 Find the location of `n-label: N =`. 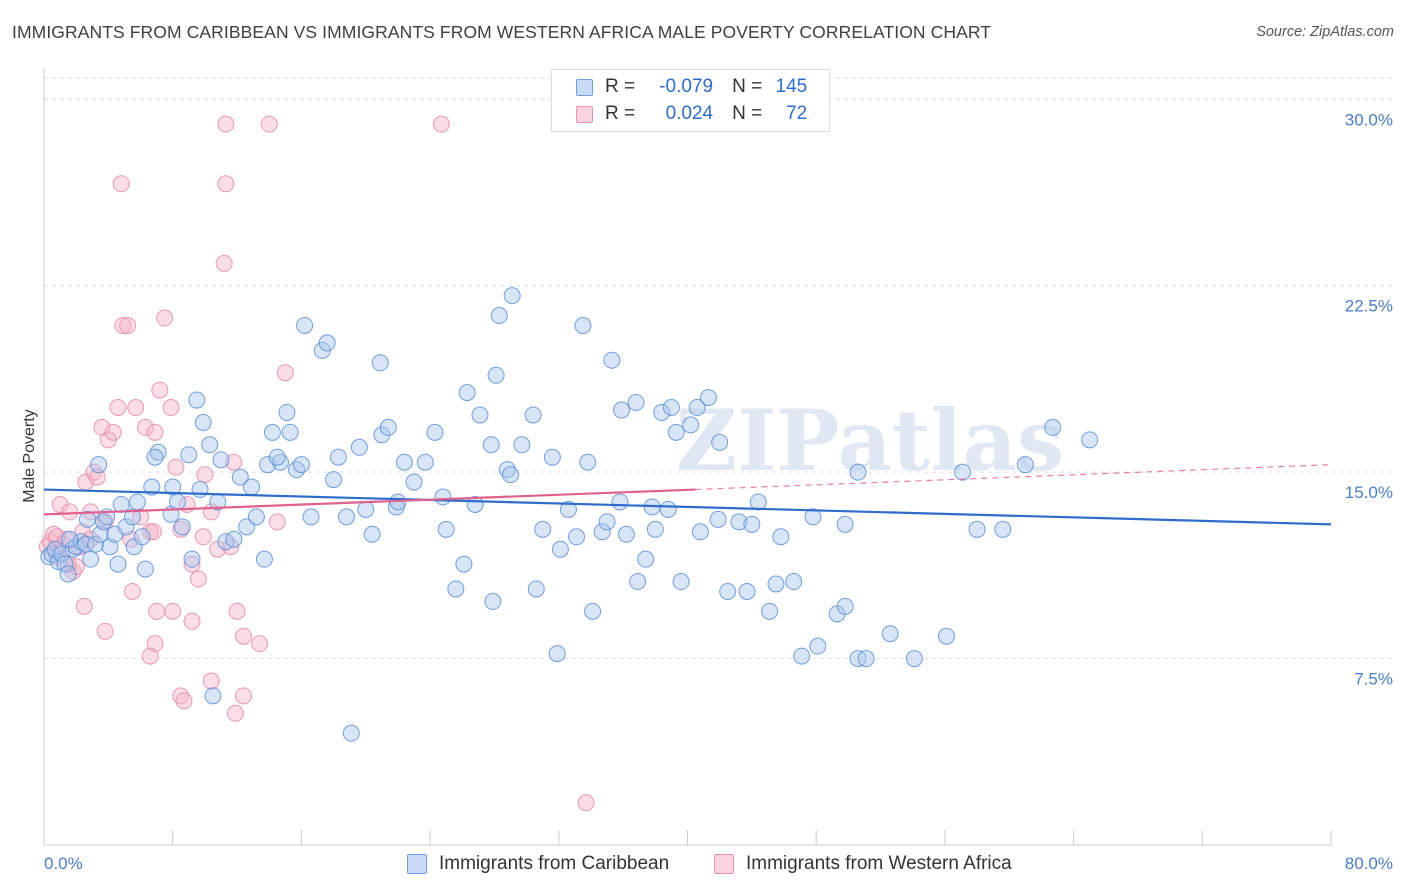

n-label: N = is located at coordinates (747, 86).